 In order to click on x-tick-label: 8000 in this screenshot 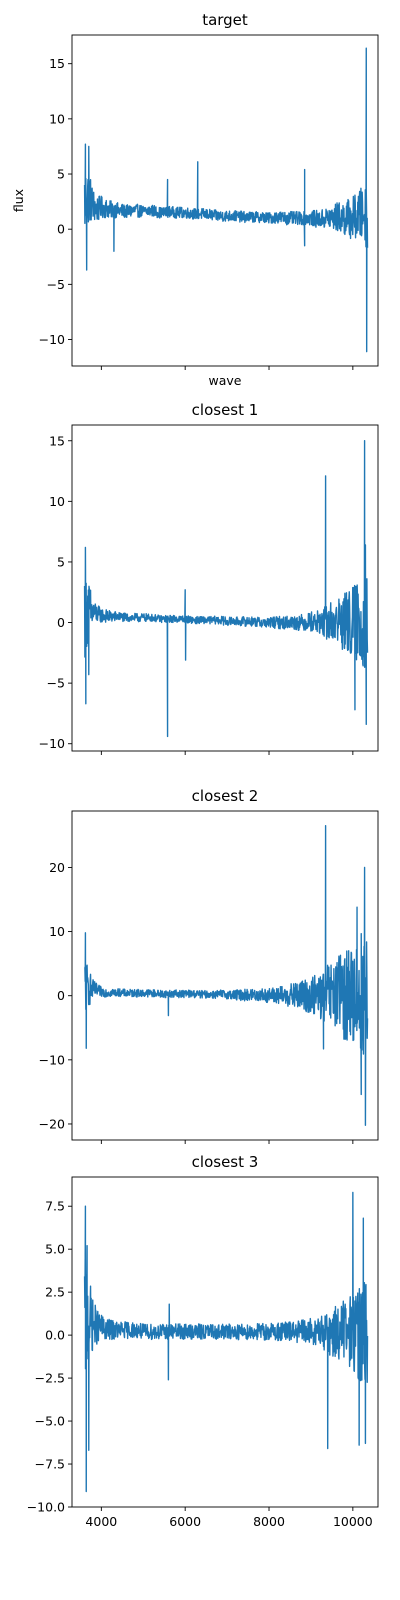, I will do `click(269, 1521)`.